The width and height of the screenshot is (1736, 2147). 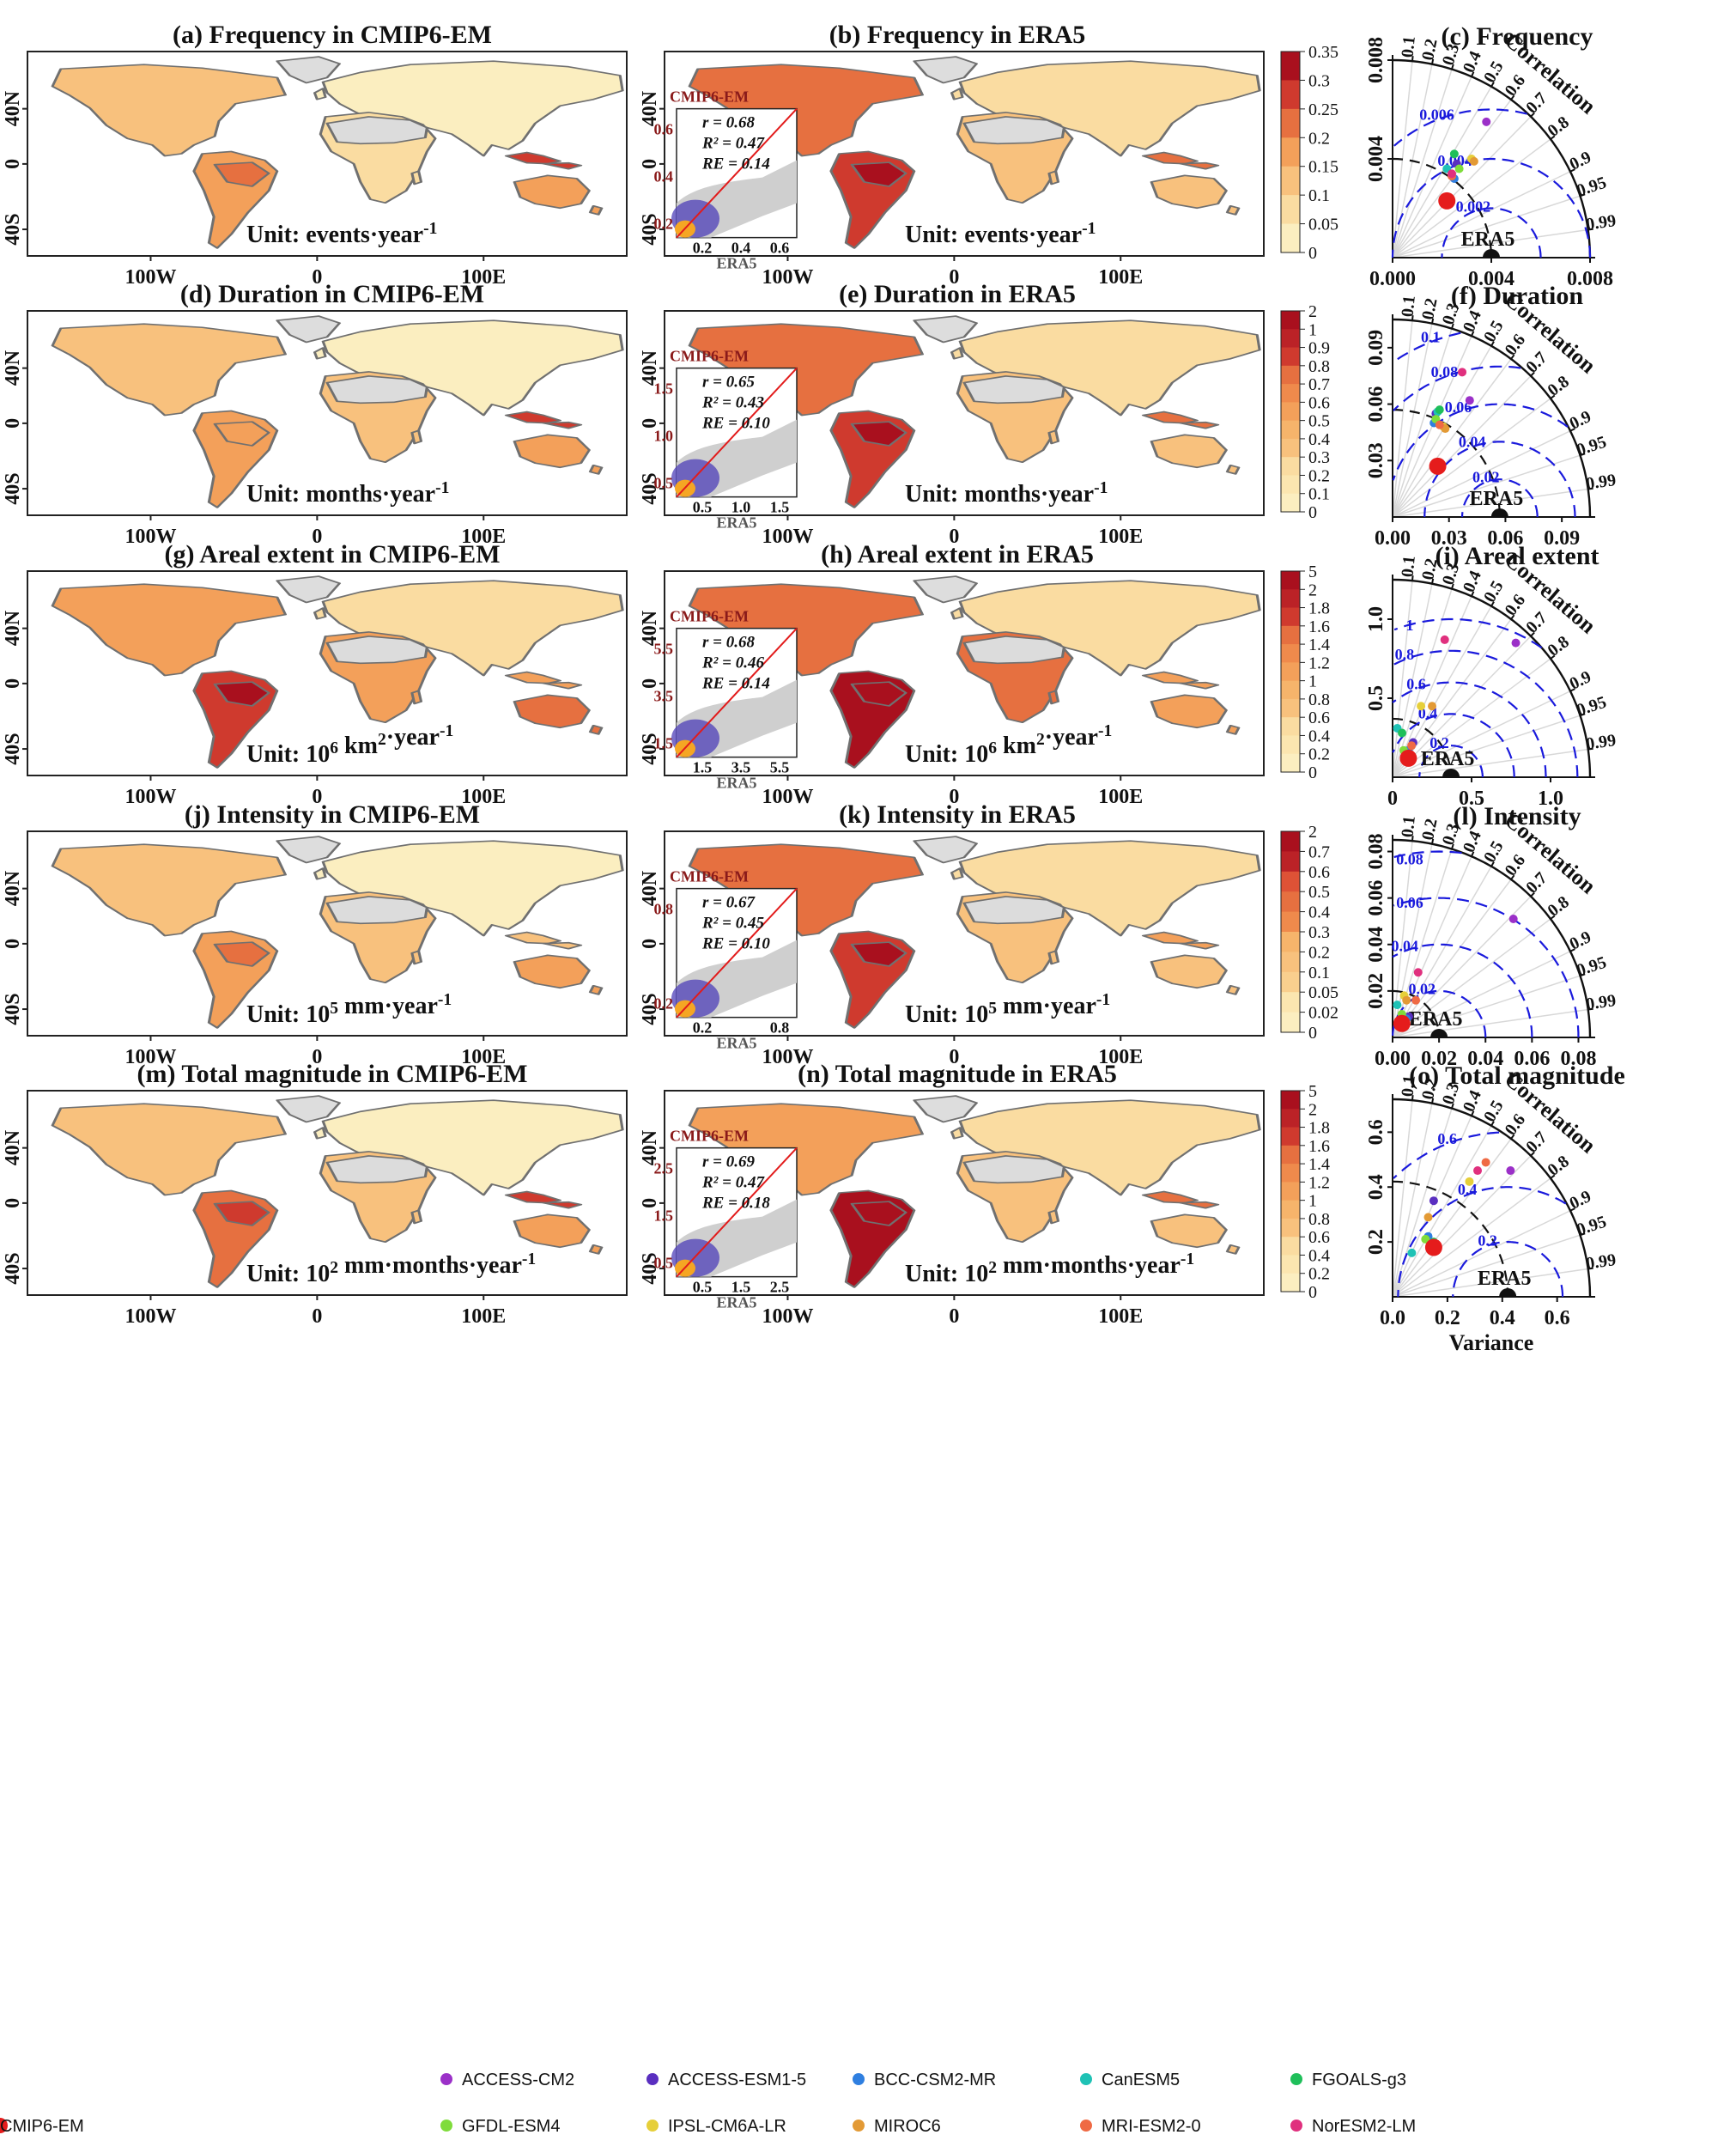 I want to click on taylor-title: (l) Intensity, so click(x=1517, y=816).